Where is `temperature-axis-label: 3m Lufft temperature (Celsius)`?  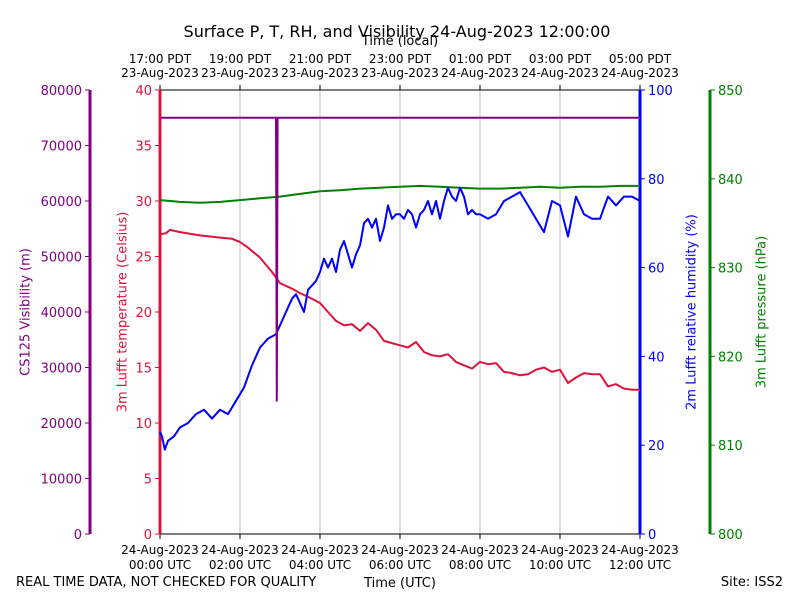 temperature-axis-label: 3m Lufft temperature (Celsius) is located at coordinates (123, 312).